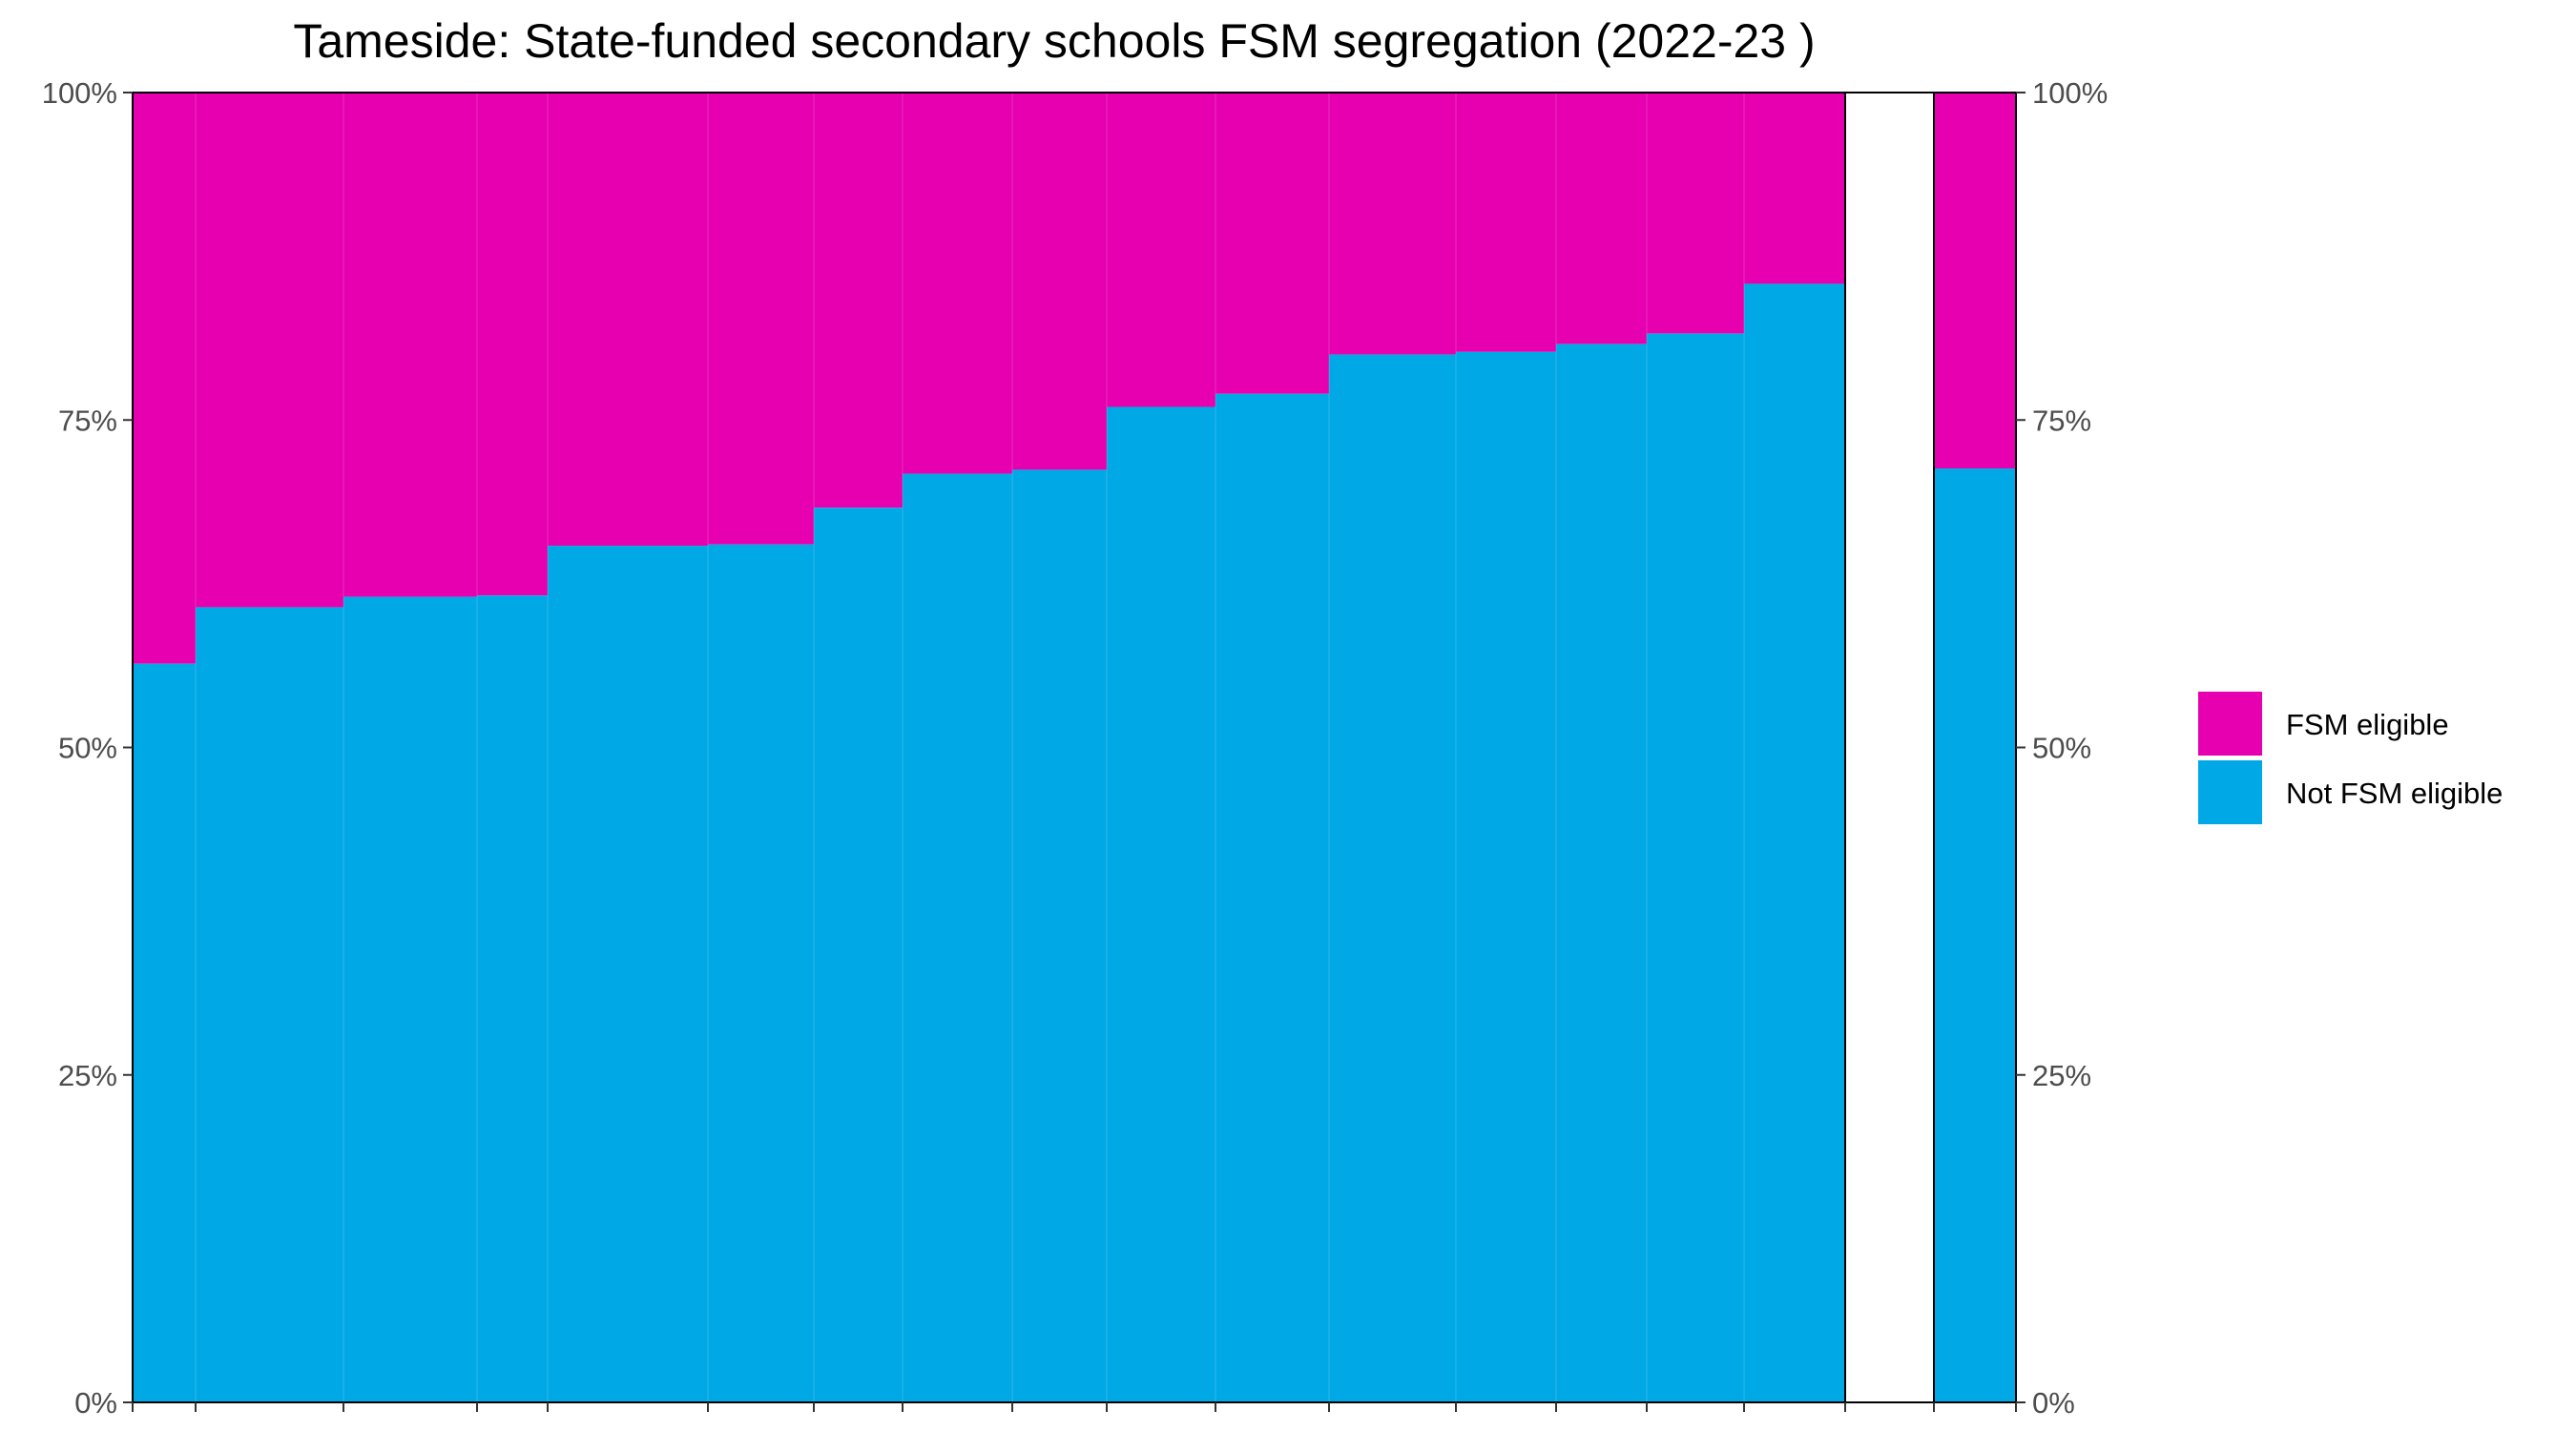 This screenshot has height=1431, width=2576. What do you see at coordinates (1975, 281) in the screenshot?
I see `overall-fsm-eligible` at bounding box center [1975, 281].